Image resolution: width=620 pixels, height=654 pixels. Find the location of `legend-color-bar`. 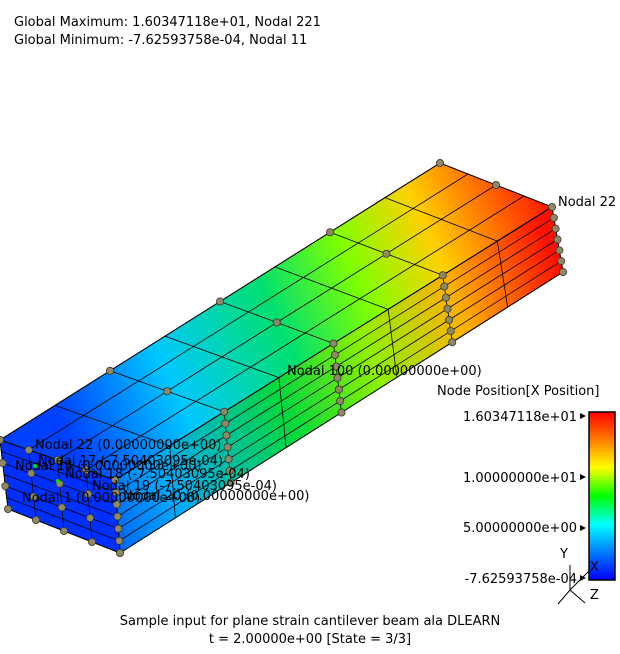

legend-color-bar is located at coordinates (602, 496).